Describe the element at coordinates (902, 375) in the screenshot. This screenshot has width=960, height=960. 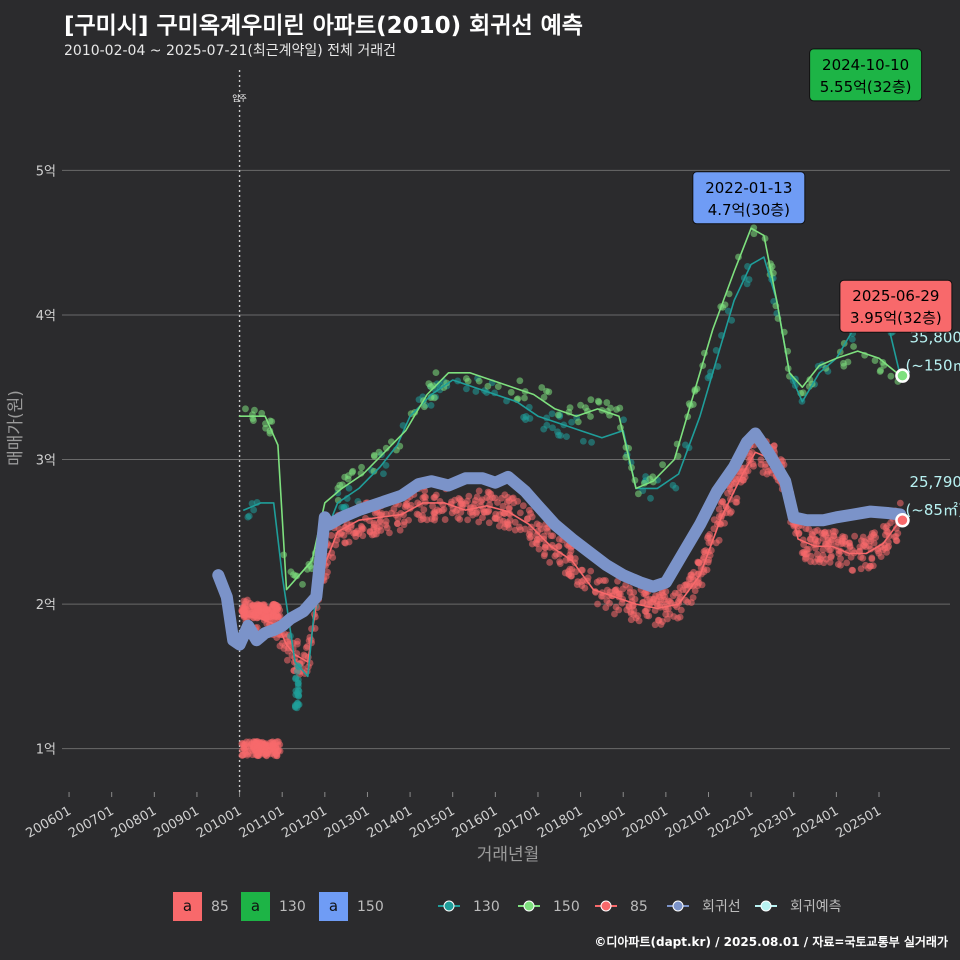
I see `회귀예측-150` at that location.